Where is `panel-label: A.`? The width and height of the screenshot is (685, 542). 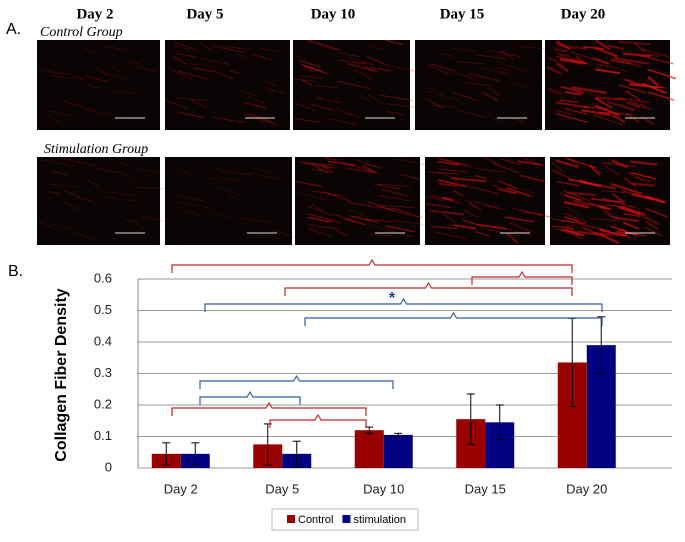 panel-label: A. is located at coordinates (13, 29).